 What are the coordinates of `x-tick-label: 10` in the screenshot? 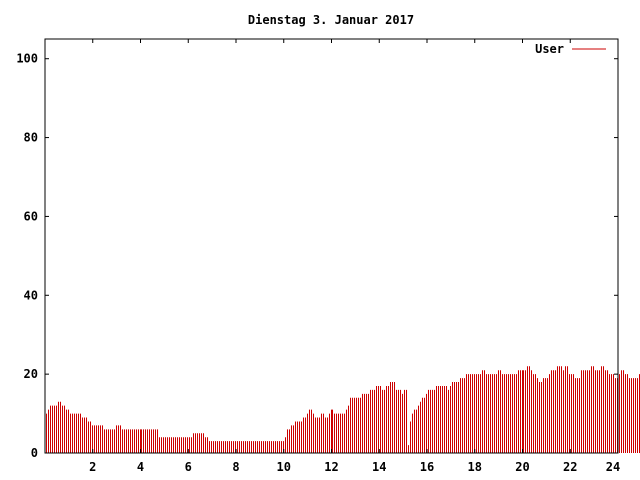 It's located at (284, 467).